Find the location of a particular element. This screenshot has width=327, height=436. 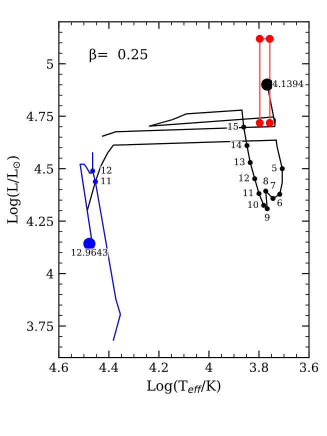

annotation: 4.1394 is located at coordinates (288, 84).